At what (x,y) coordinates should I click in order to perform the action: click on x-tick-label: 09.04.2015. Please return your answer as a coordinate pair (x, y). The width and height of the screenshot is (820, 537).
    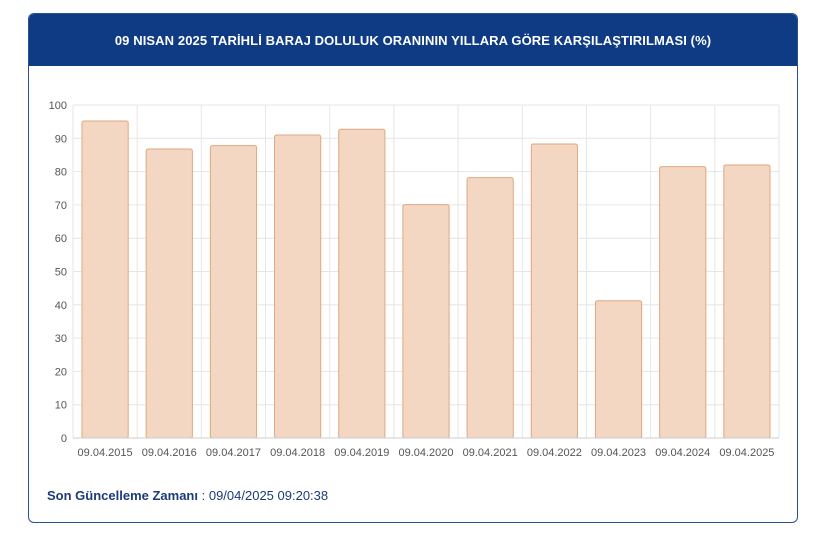
    Looking at the image, I should click on (105, 453).